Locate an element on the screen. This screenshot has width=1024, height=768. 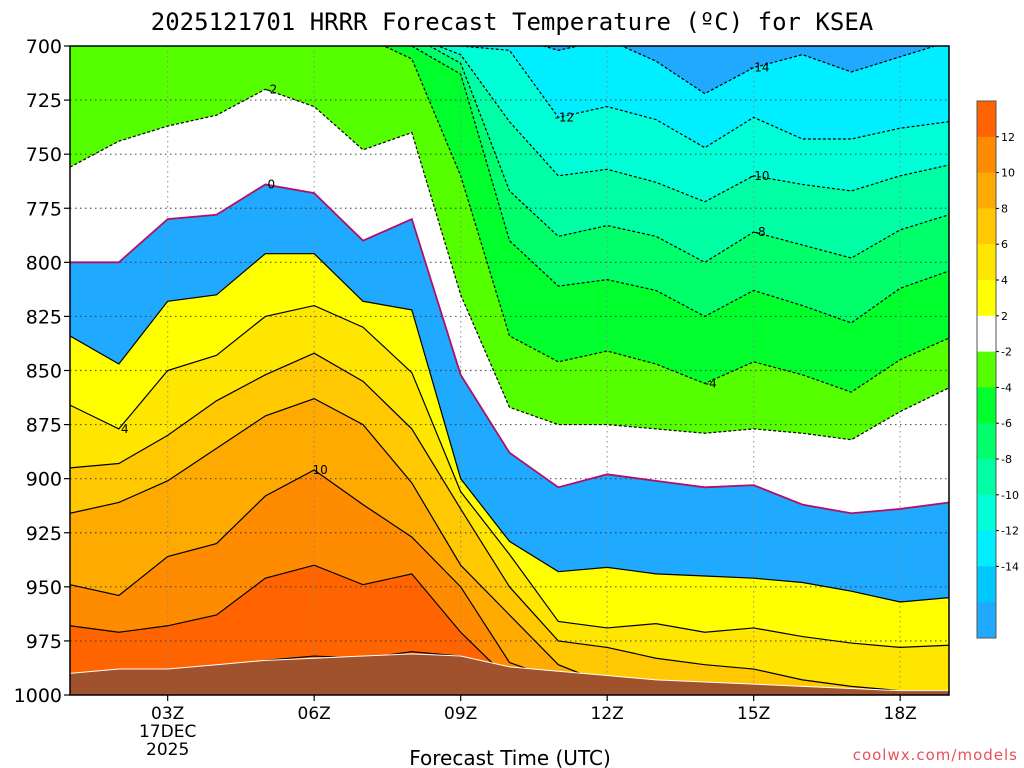
colorbar-label--4: -4 is located at coordinates (1006, 387).